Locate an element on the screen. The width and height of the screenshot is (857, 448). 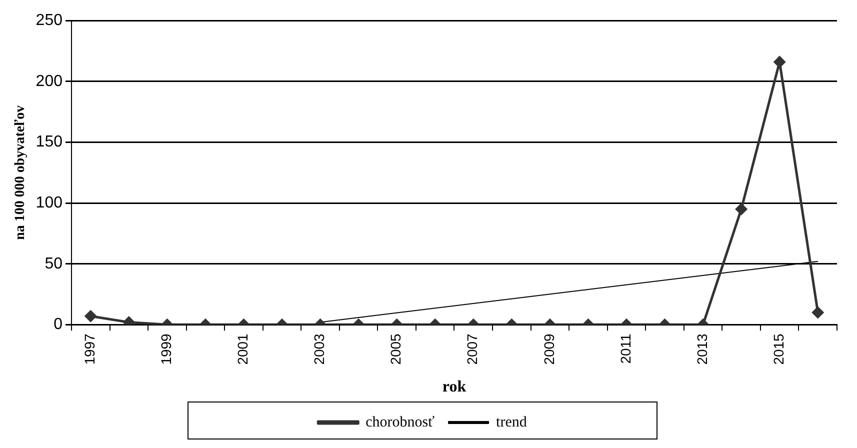
x-tick-label: 1999 is located at coordinates (166, 349).